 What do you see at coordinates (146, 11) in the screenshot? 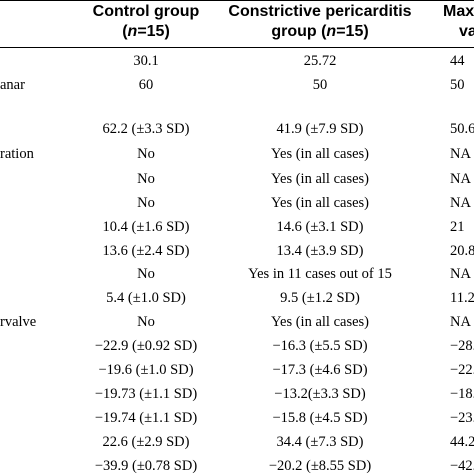
I see `header-control-line1: Control group` at bounding box center [146, 11].